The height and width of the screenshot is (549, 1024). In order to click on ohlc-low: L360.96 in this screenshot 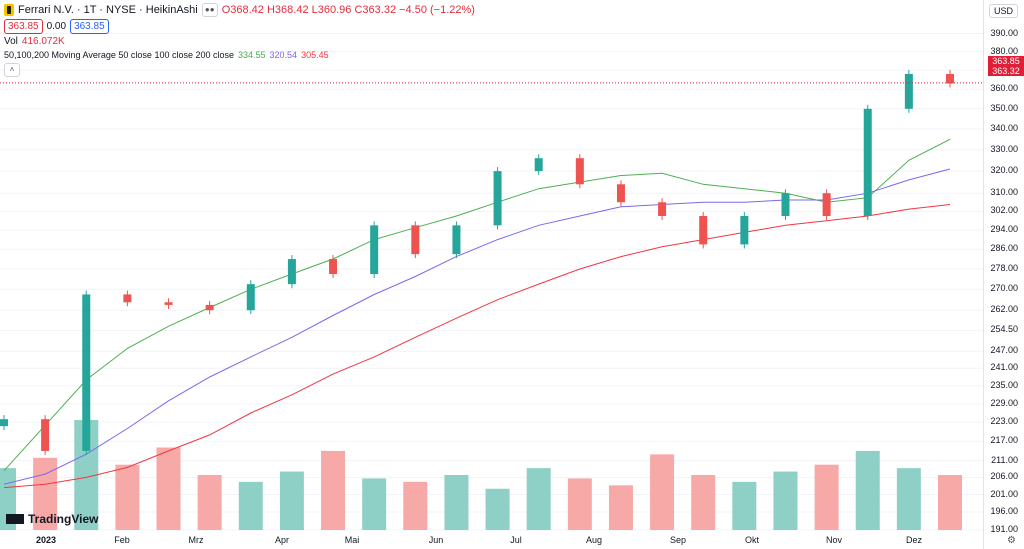, I will do `click(331, 10)`.